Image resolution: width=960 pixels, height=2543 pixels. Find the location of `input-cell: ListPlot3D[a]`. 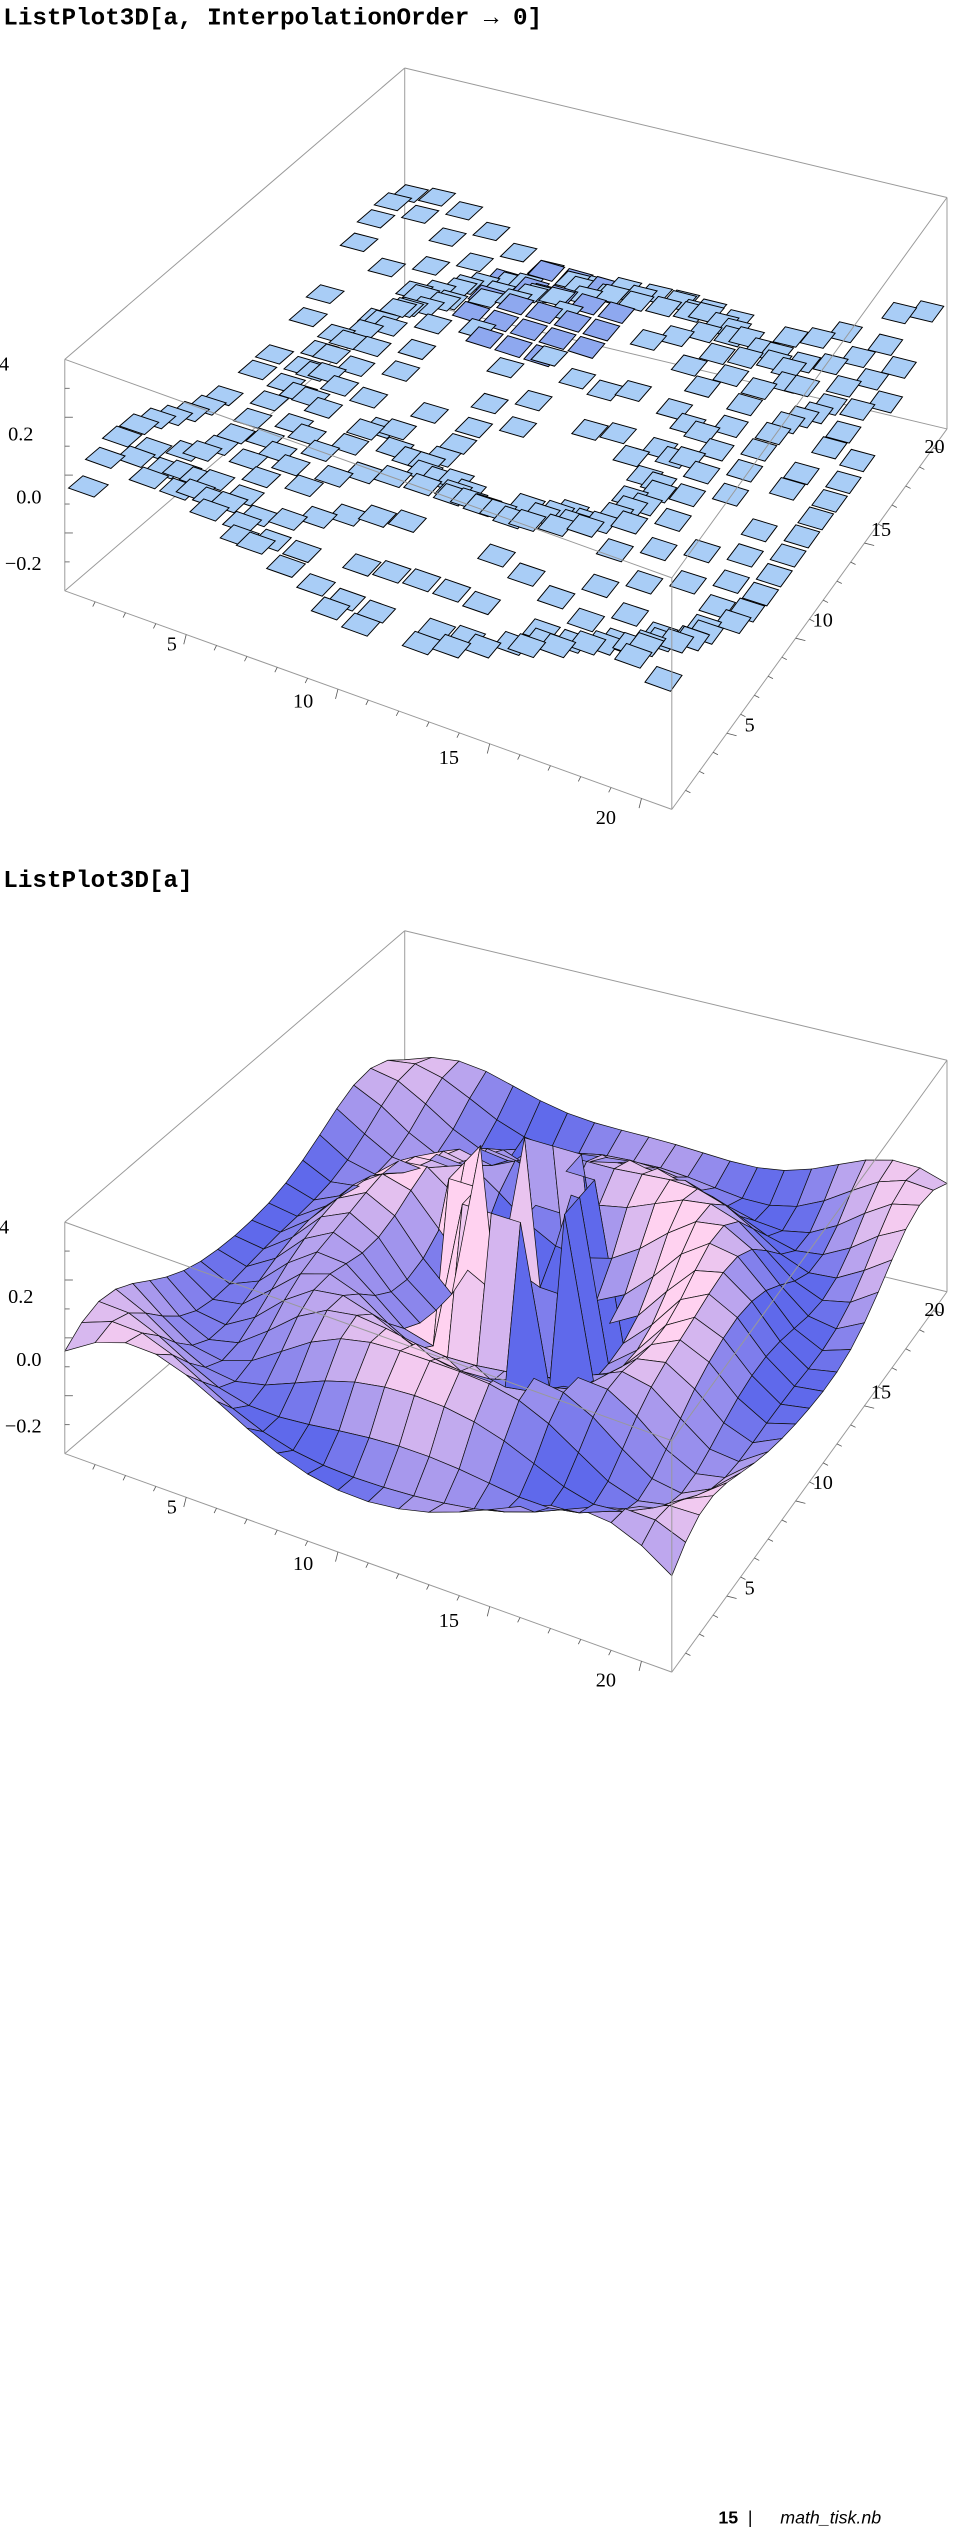

input-cell: ListPlot3D[a] is located at coordinates (97, 881).